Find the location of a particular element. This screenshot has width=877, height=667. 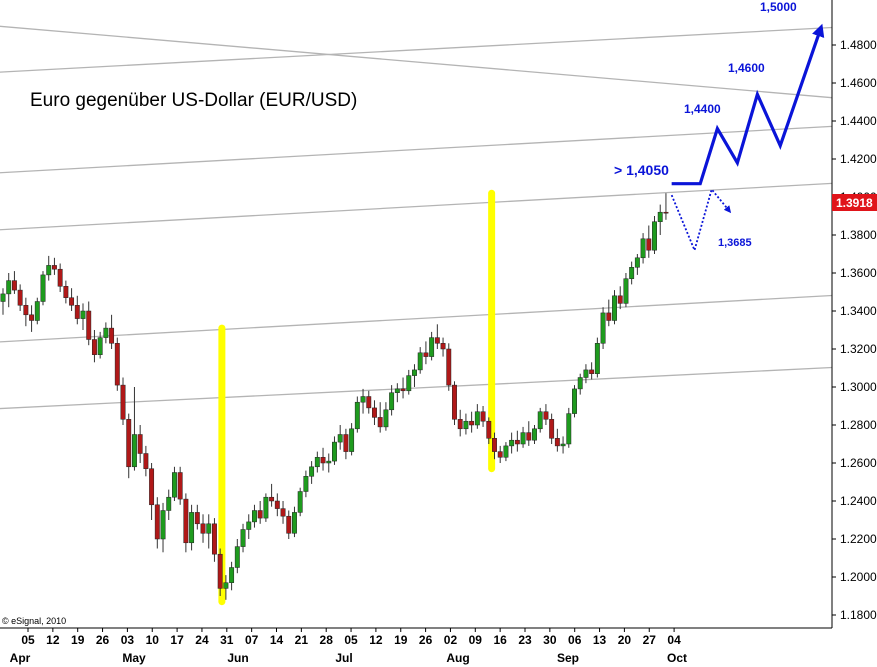

x-tick-label: 04 is located at coordinates (674, 640).